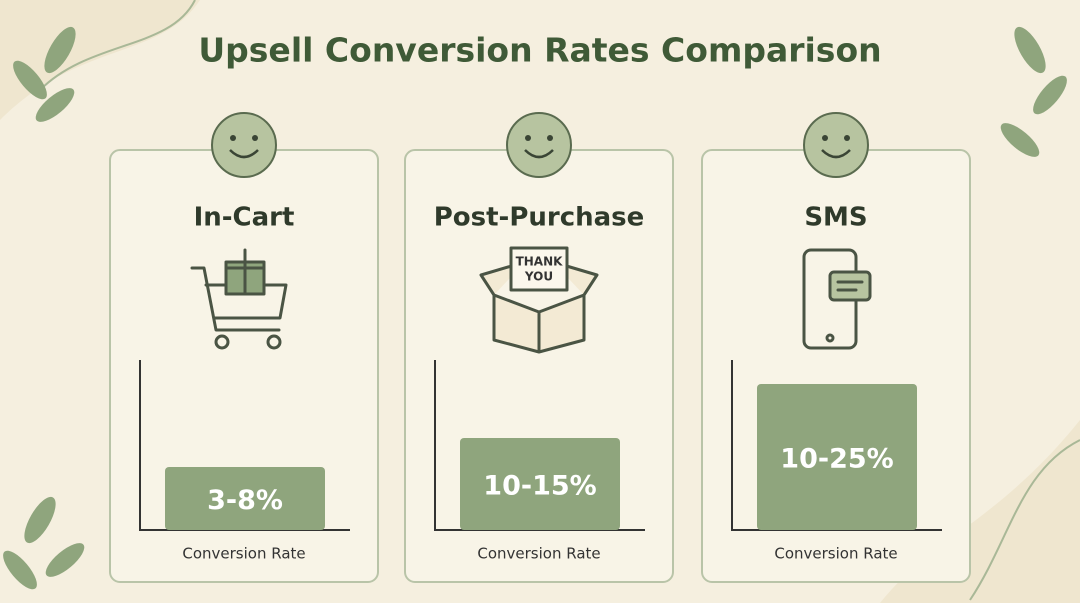 The height and width of the screenshot is (603, 1080). What do you see at coordinates (244, 218) in the screenshot?
I see `card-label: In-Cart` at bounding box center [244, 218].